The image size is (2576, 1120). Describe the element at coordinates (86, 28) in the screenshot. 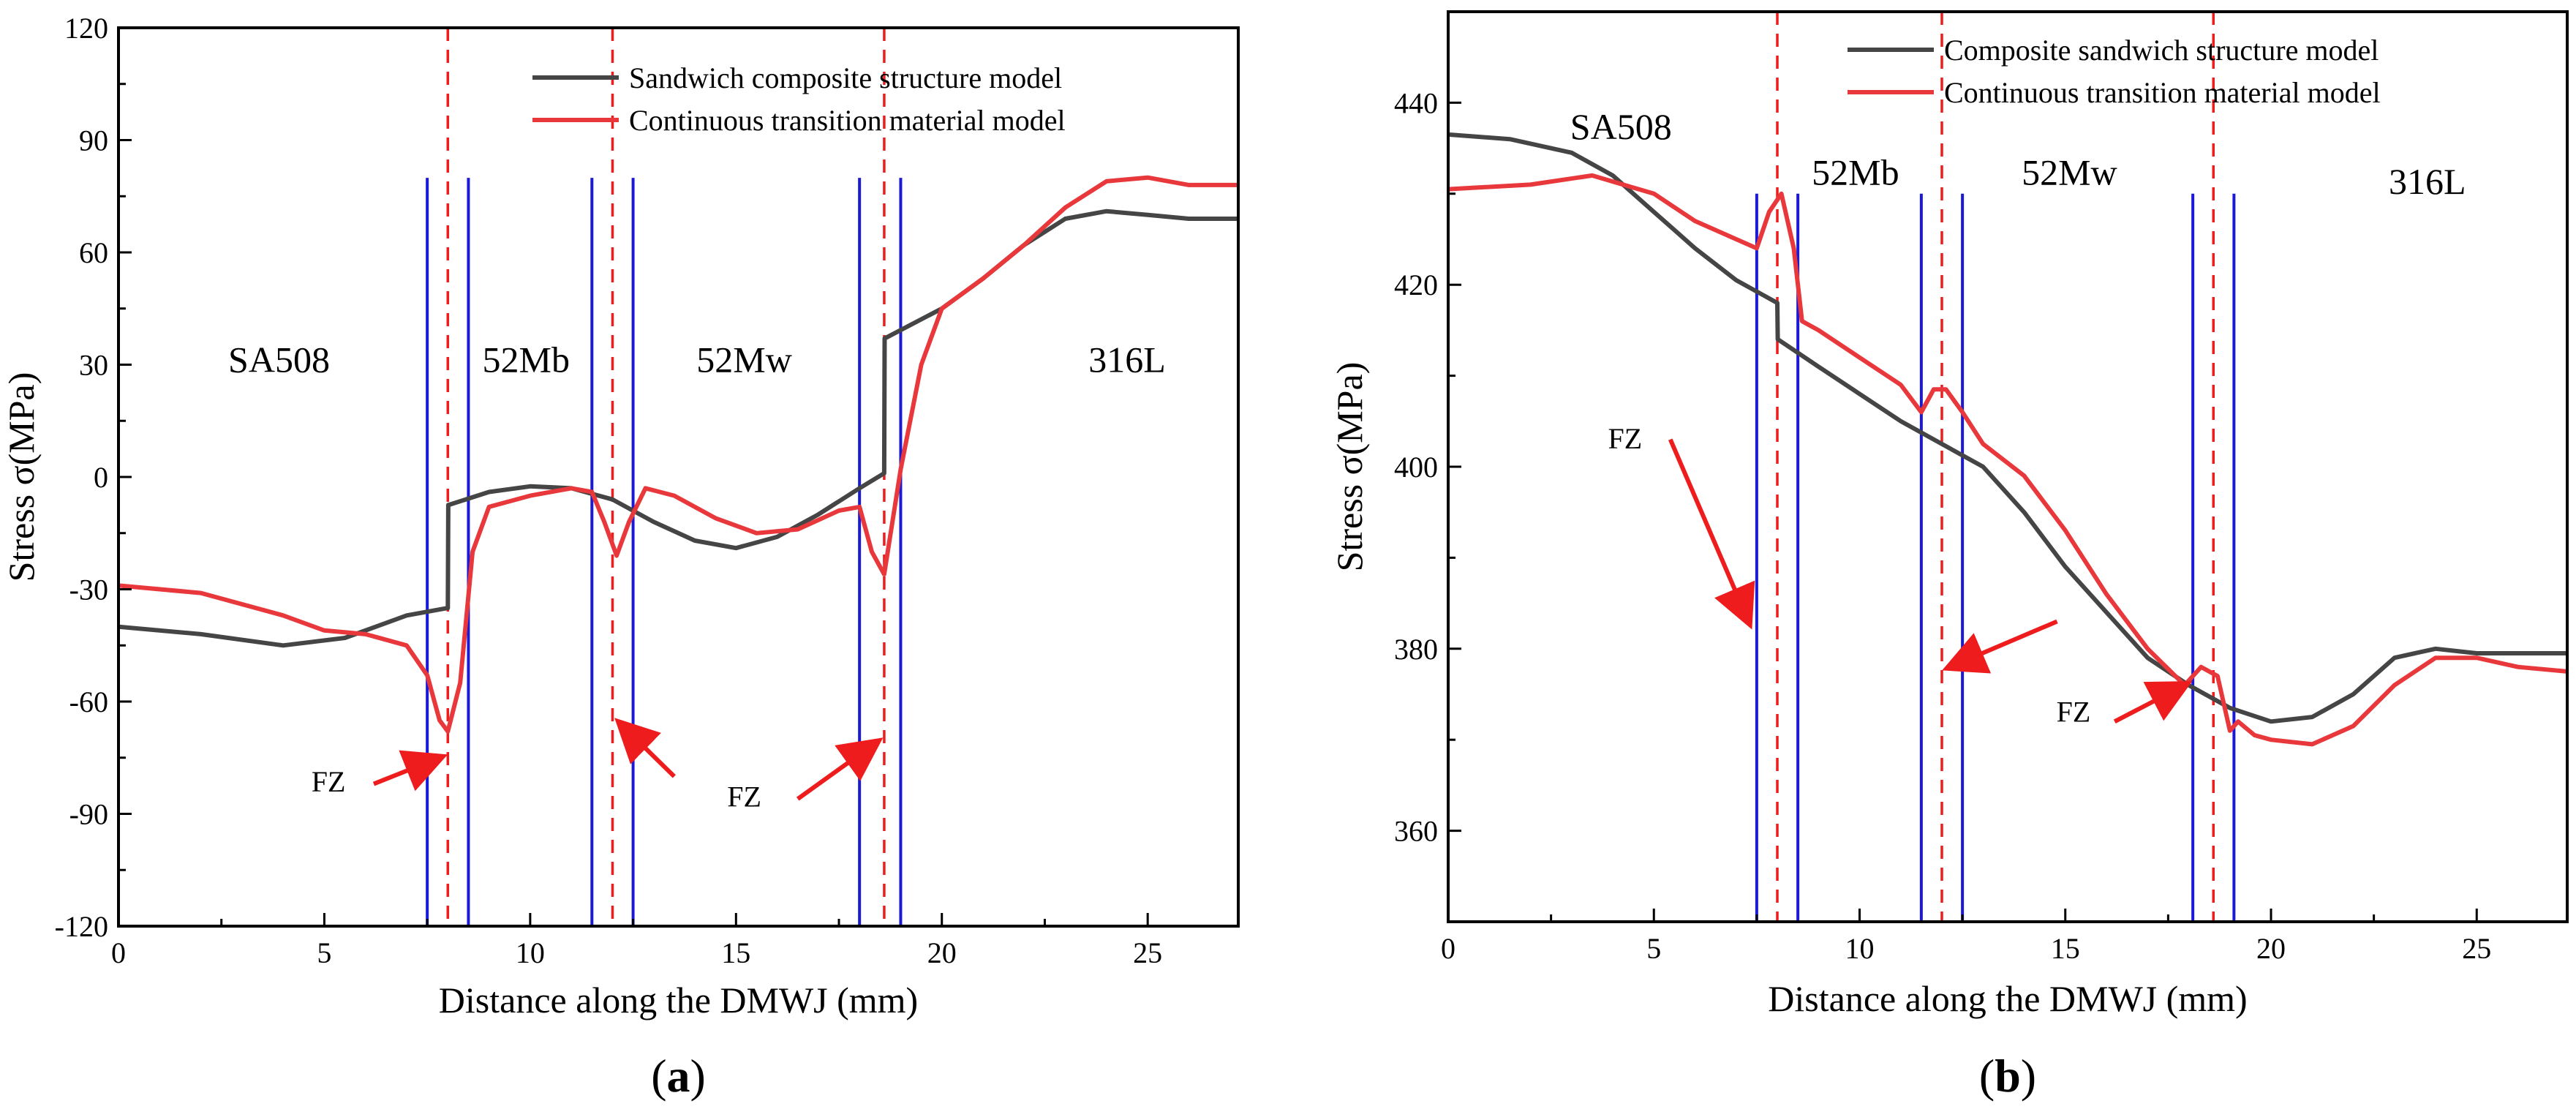

I see `y-tick-label: 120` at that location.